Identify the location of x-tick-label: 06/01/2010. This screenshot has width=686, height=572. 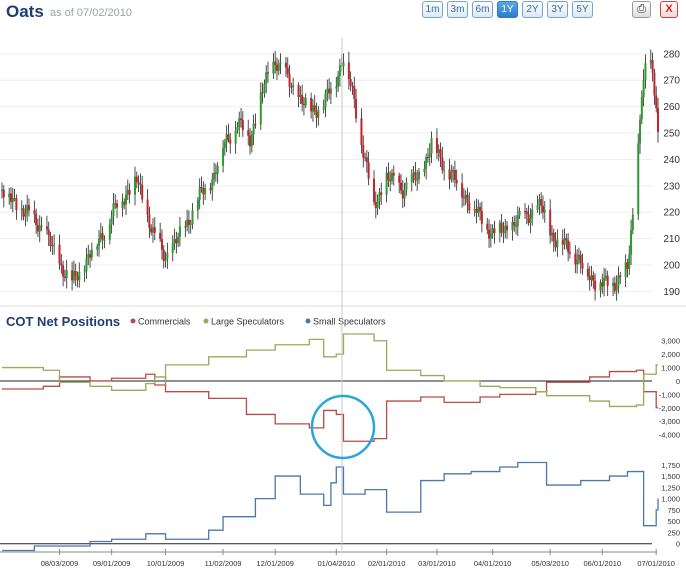
(603, 563).